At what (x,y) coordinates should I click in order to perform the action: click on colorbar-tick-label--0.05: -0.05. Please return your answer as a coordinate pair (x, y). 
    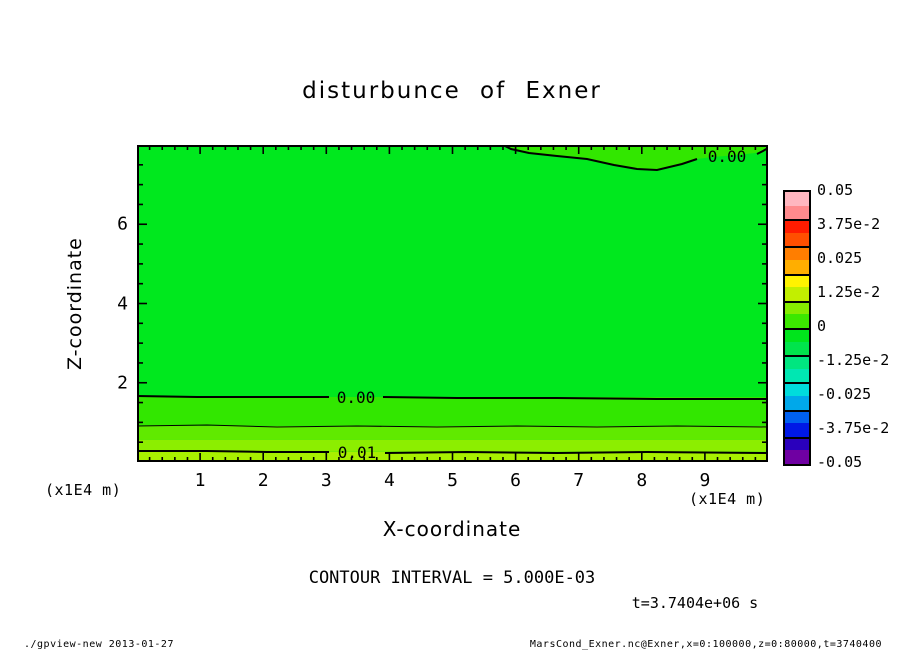
    Looking at the image, I should click on (840, 462).